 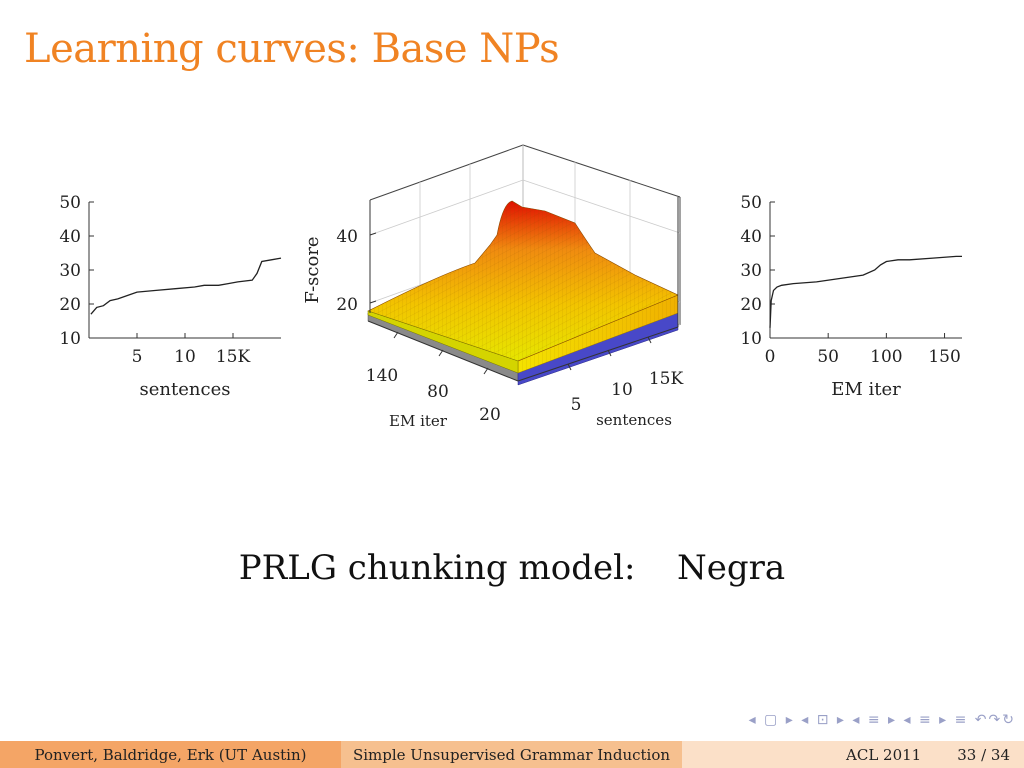 I want to click on x-tick-label: 100, so click(x=886, y=357).